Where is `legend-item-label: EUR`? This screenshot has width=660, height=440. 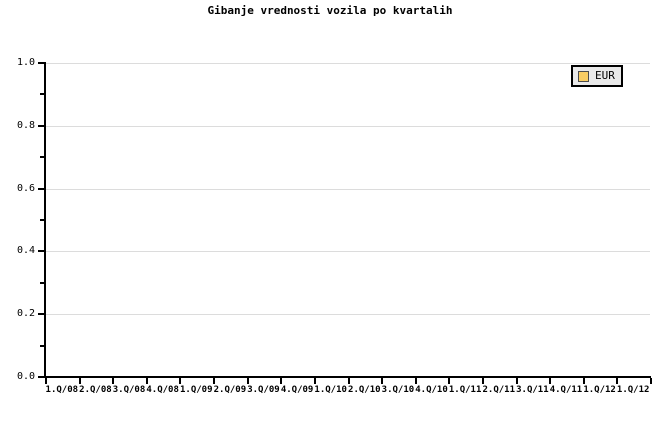 legend-item-label: EUR is located at coordinates (605, 75).